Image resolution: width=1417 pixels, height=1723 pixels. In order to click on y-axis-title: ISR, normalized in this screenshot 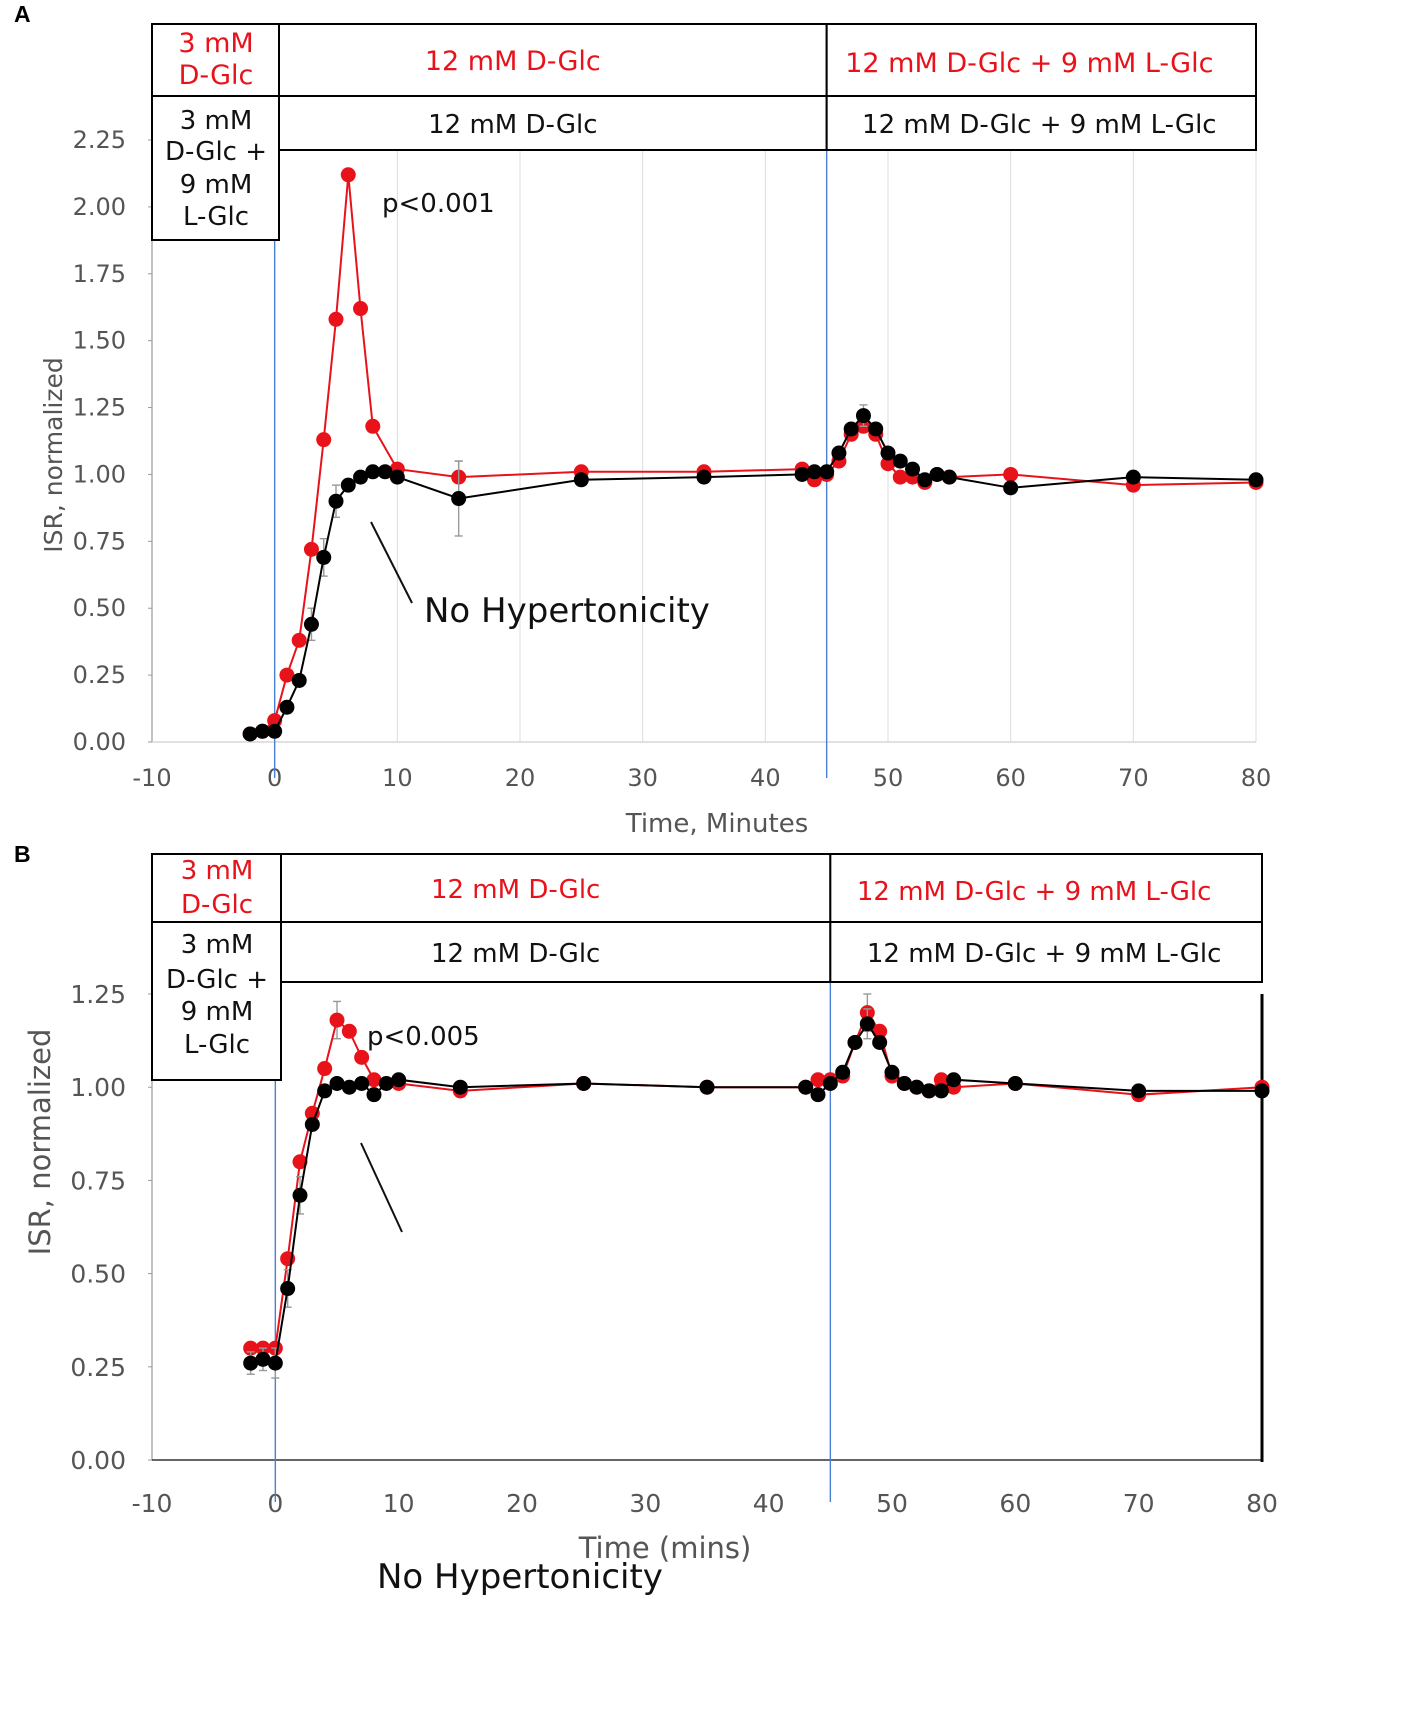, I will do `click(40, 1142)`.